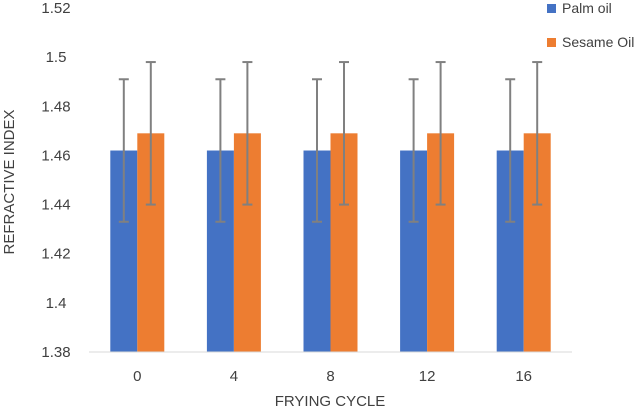 This screenshot has width=641, height=411. I want to click on legend: Palm oil Sesame Oil, so click(594, 30).